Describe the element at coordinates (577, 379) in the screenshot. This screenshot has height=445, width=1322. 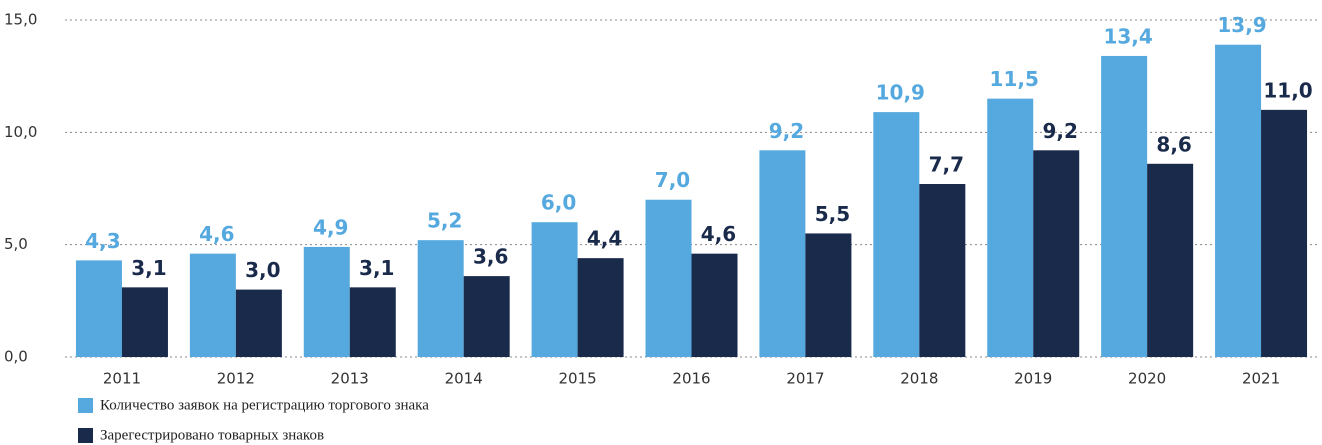
I see `x-tick-label: 2015` at that location.